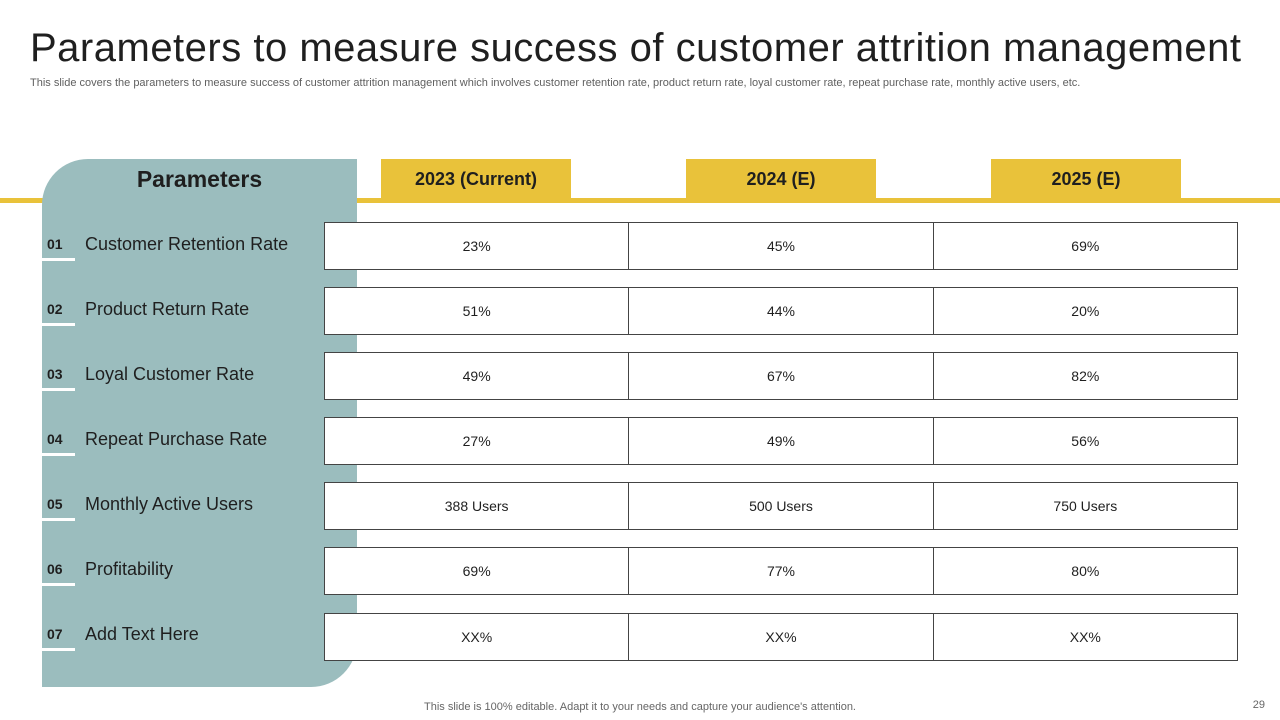  Describe the element at coordinates (199, 179) in the screenshot. I see `parameters-header: Parameters` at that location.